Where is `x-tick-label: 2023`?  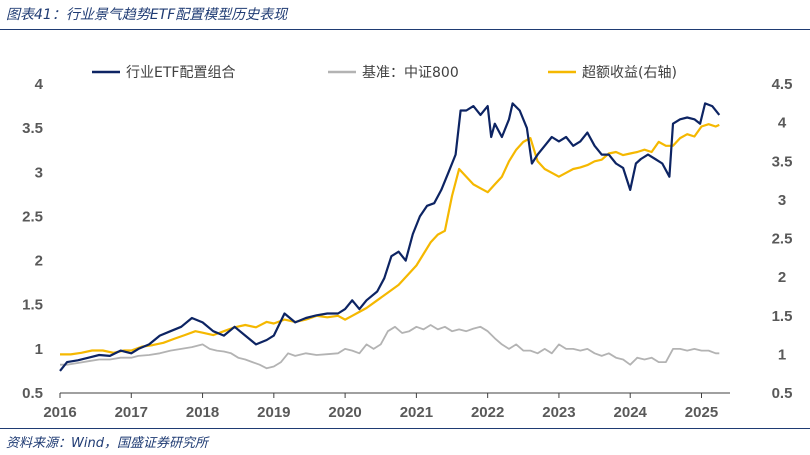
x-tick-label: 2023 is located at coordinates (558, 412).